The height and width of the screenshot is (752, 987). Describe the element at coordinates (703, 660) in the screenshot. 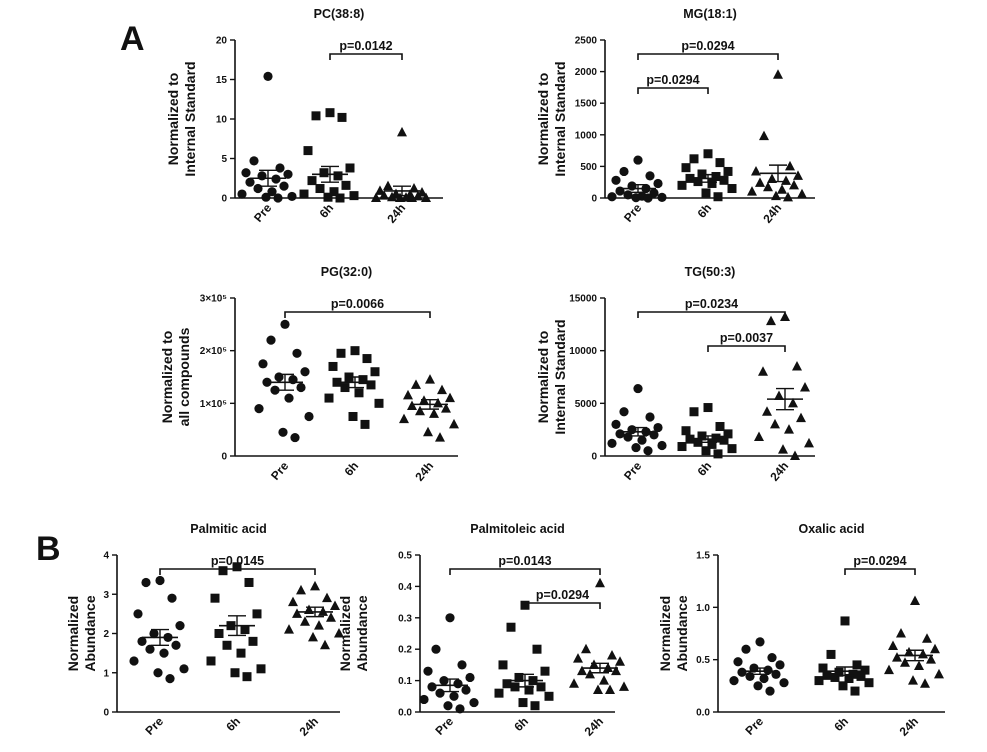

I see `y-tick-label: 0.5` at that location.